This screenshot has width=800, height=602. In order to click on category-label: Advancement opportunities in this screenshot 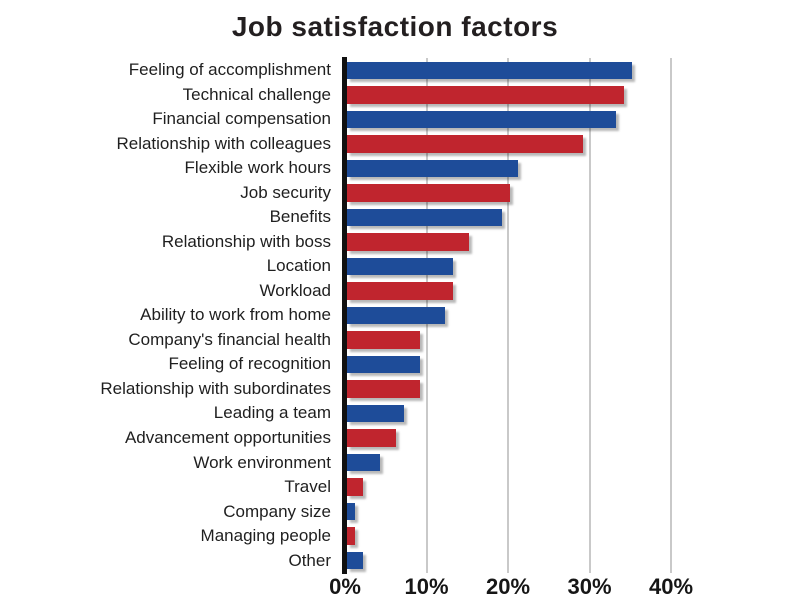, I will do `click(227, 437)`.